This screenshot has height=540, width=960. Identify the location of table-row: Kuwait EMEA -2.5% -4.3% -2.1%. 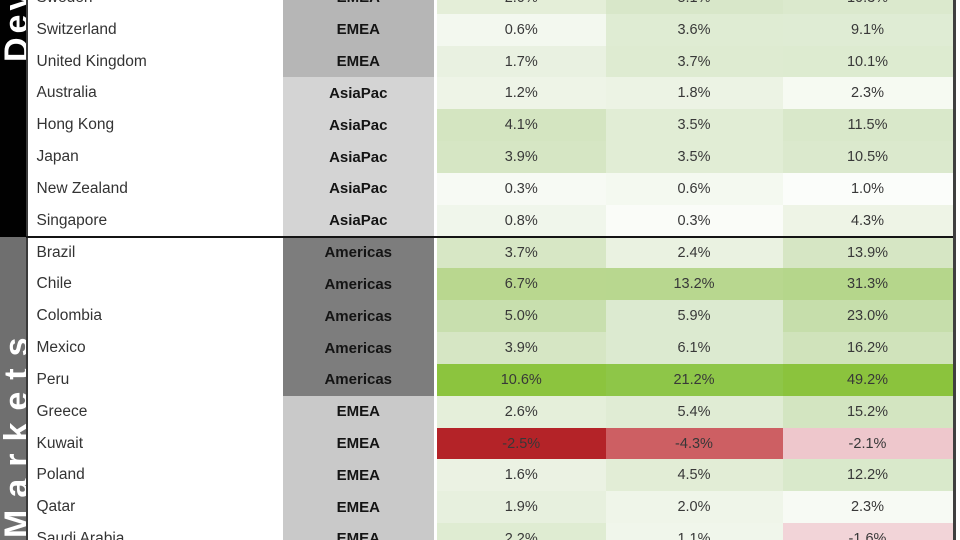
(490, 443).